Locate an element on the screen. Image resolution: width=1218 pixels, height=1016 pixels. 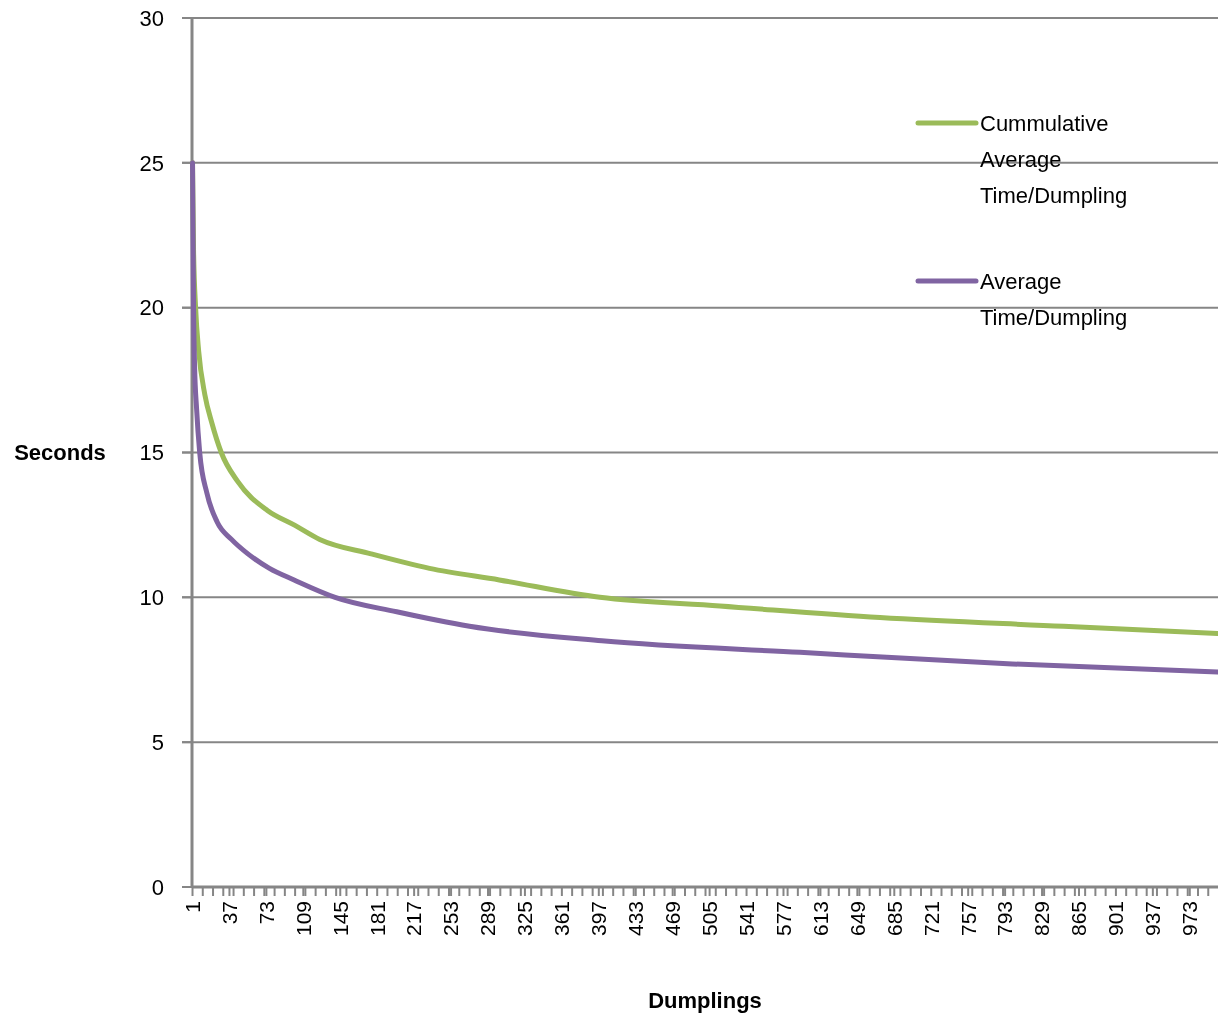
y-tick-label: 10 is located at coordinates (151, 598).